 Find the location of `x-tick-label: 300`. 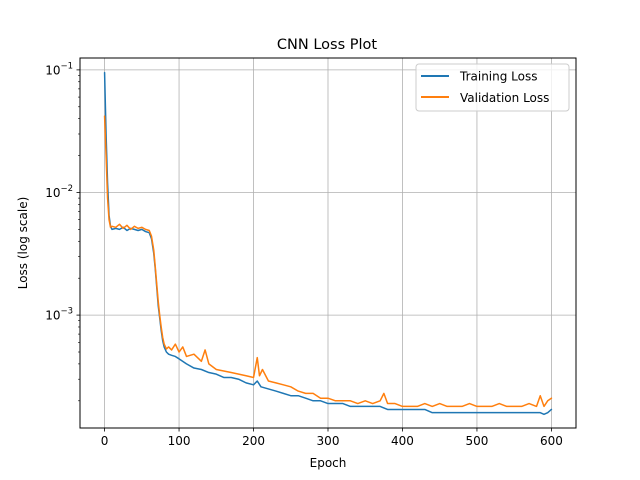

x-tick-label: 300 is located at coordinates (328, 441).